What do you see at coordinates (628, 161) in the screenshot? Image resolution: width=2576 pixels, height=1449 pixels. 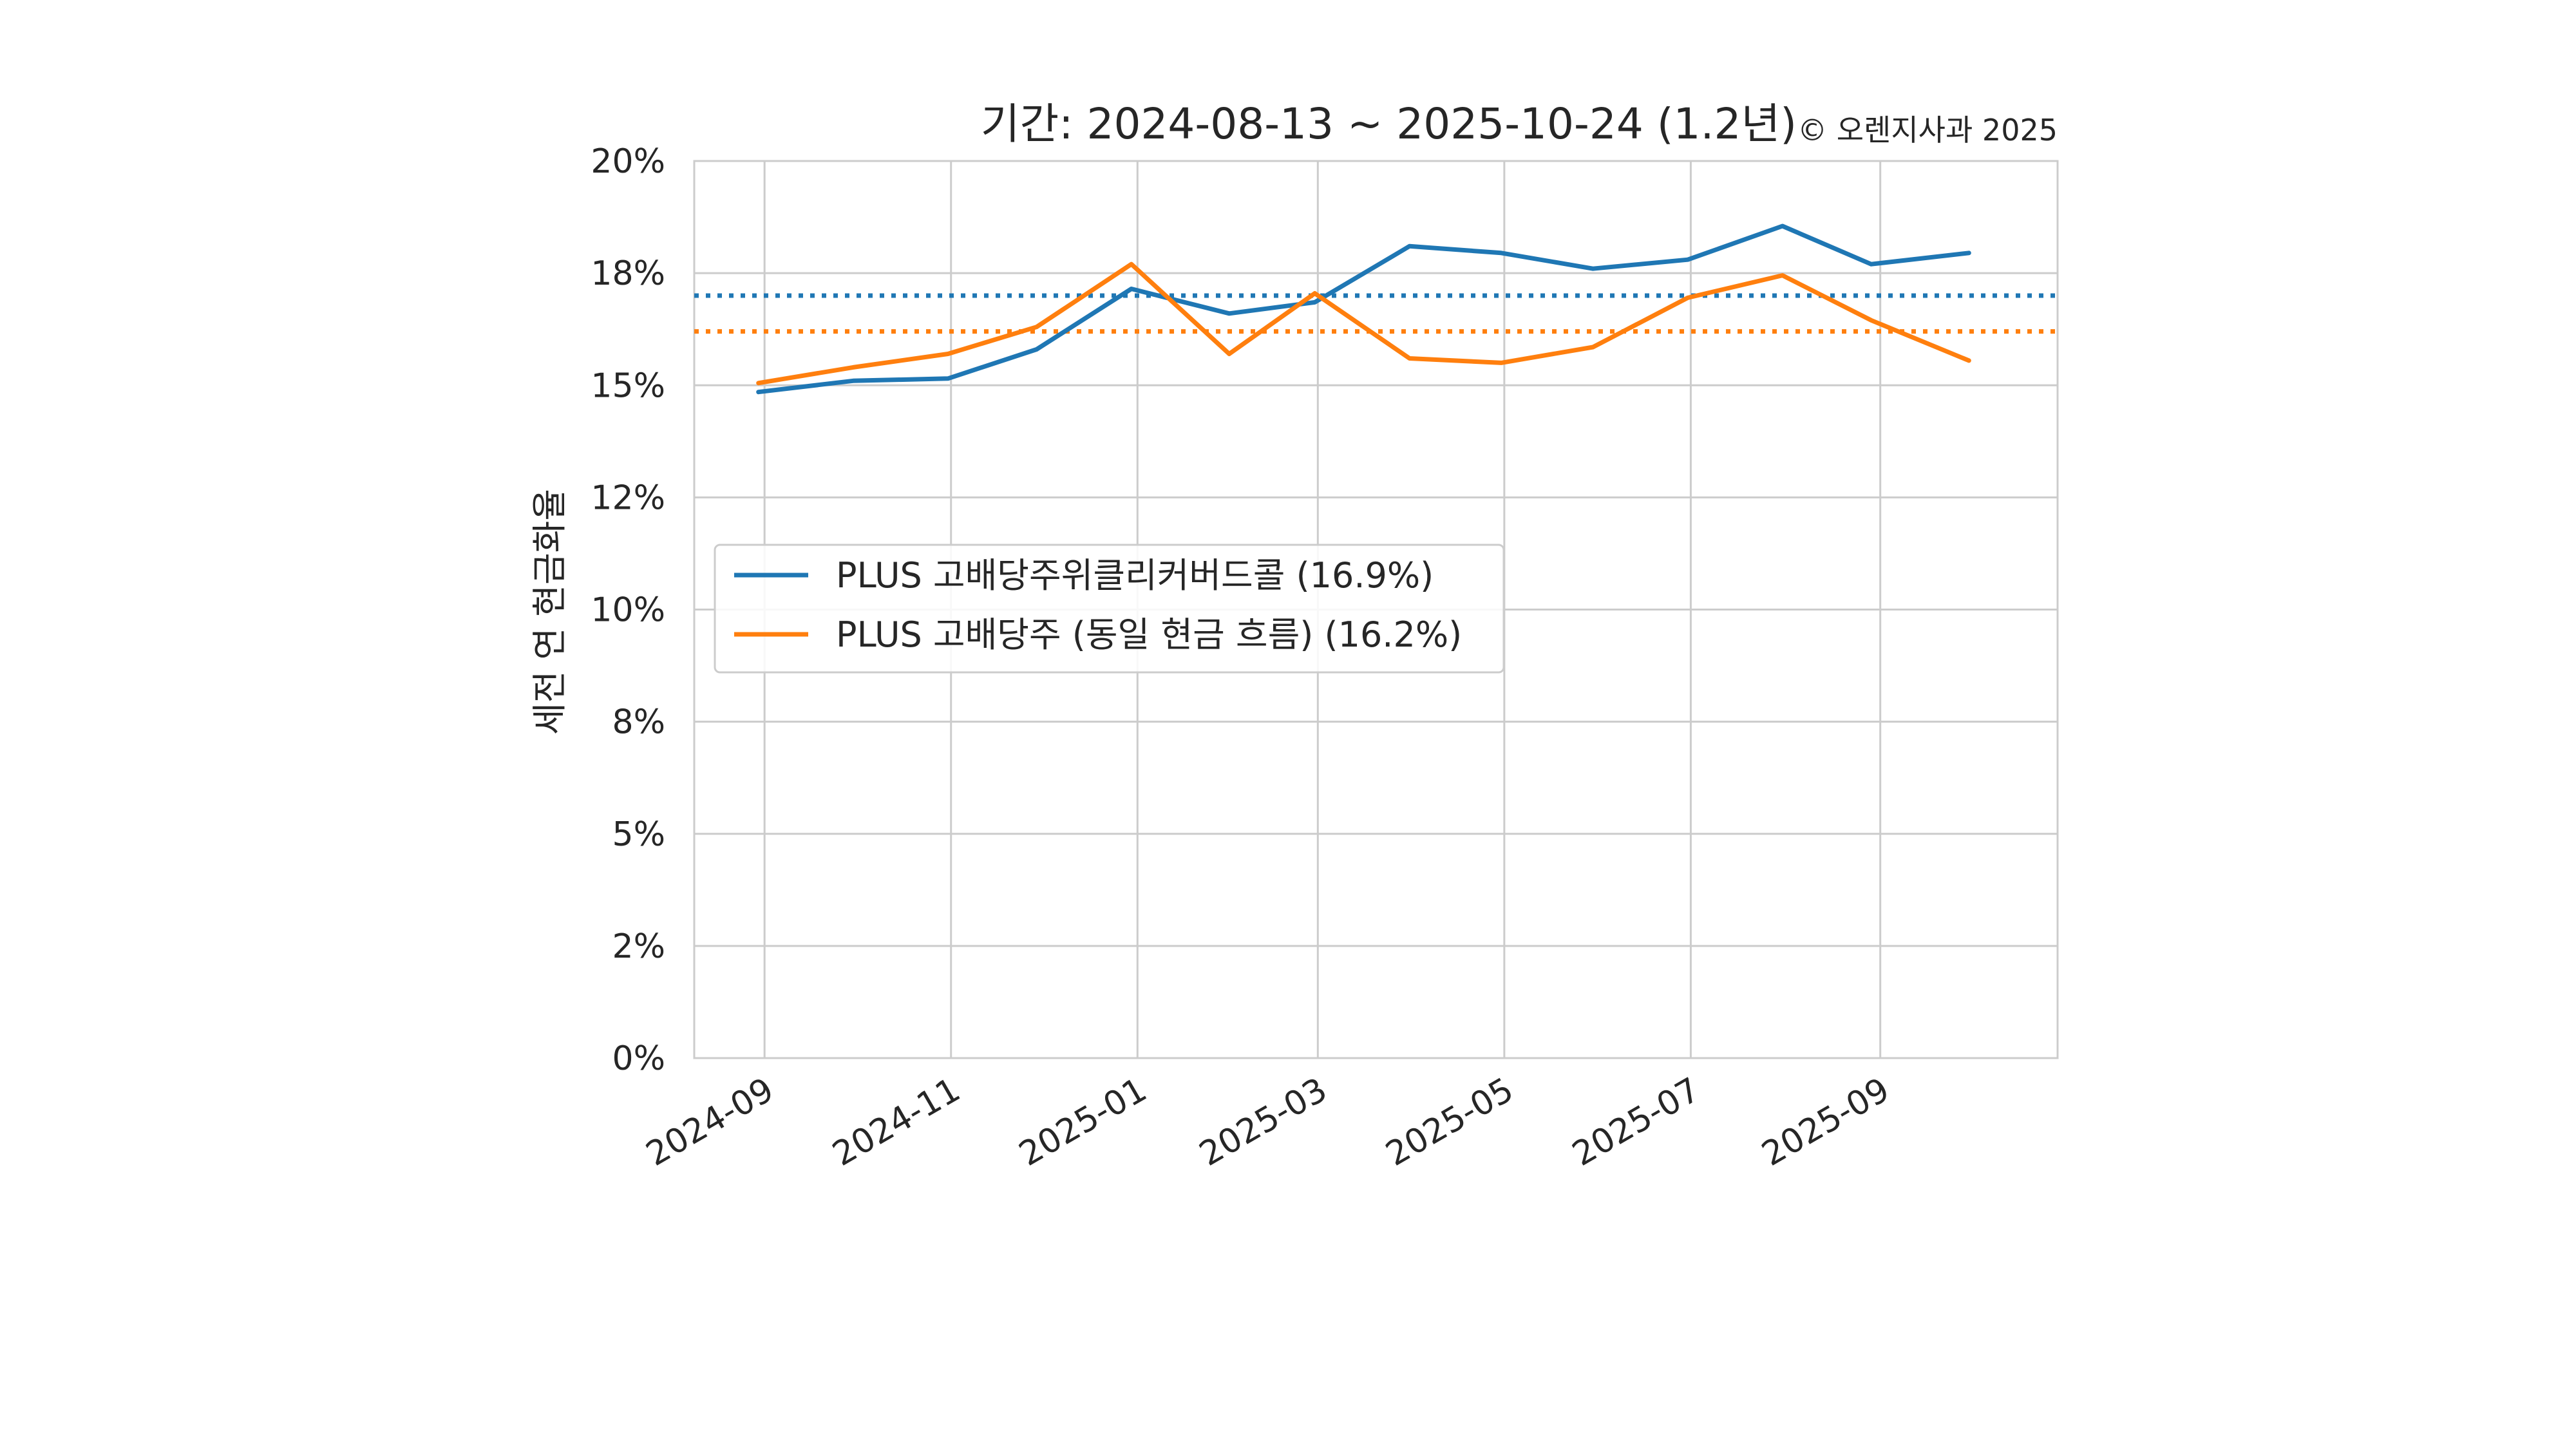 I see `y-tick-label: 20%` at bounding box center [628, 161].